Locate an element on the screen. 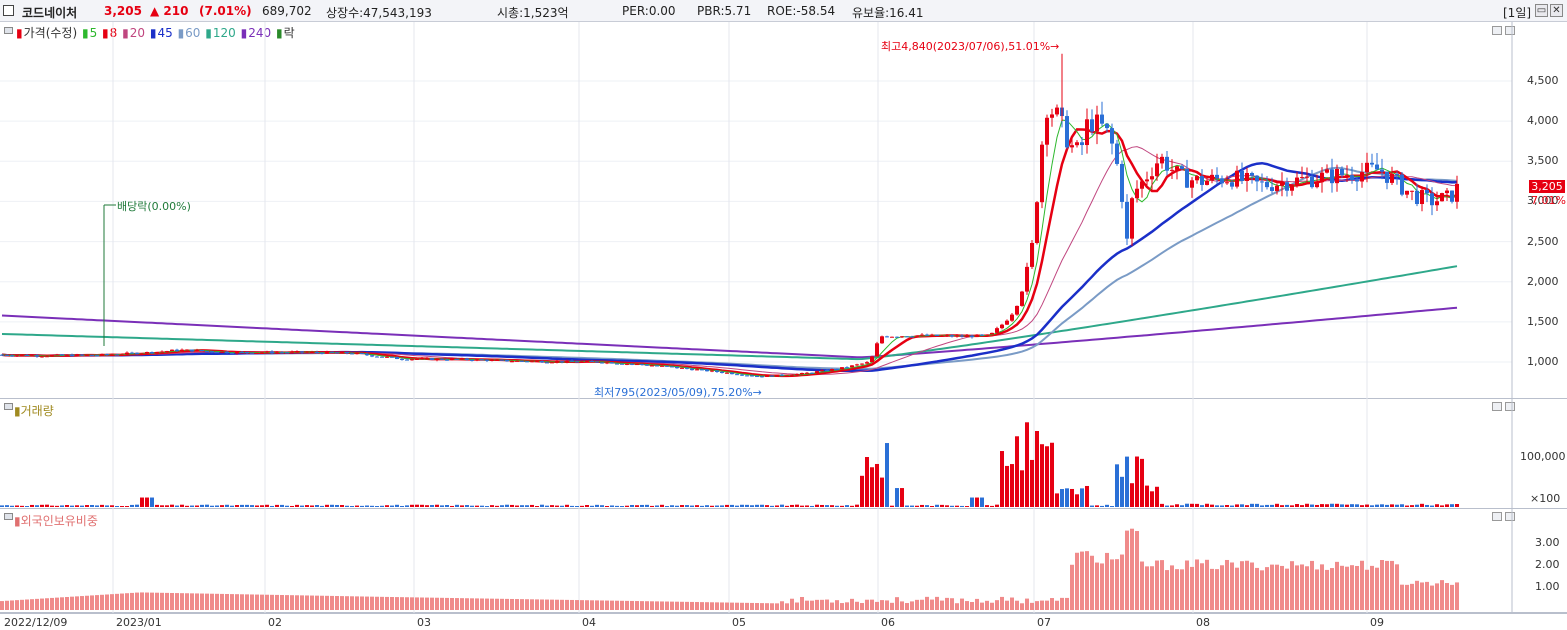 The width and height of the screenshot is (1567, 630). legend-price: 가격(수정) is located at coordinates (50, 33).